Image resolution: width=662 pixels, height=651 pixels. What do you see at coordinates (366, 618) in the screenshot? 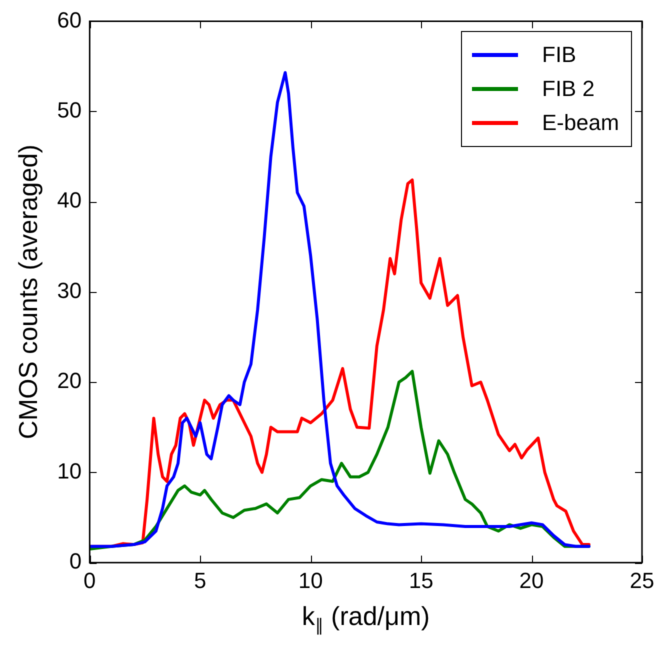
I see `x-axis-title: k$_{∥}$ (rad/μm)` at bounding box center [366, 618].